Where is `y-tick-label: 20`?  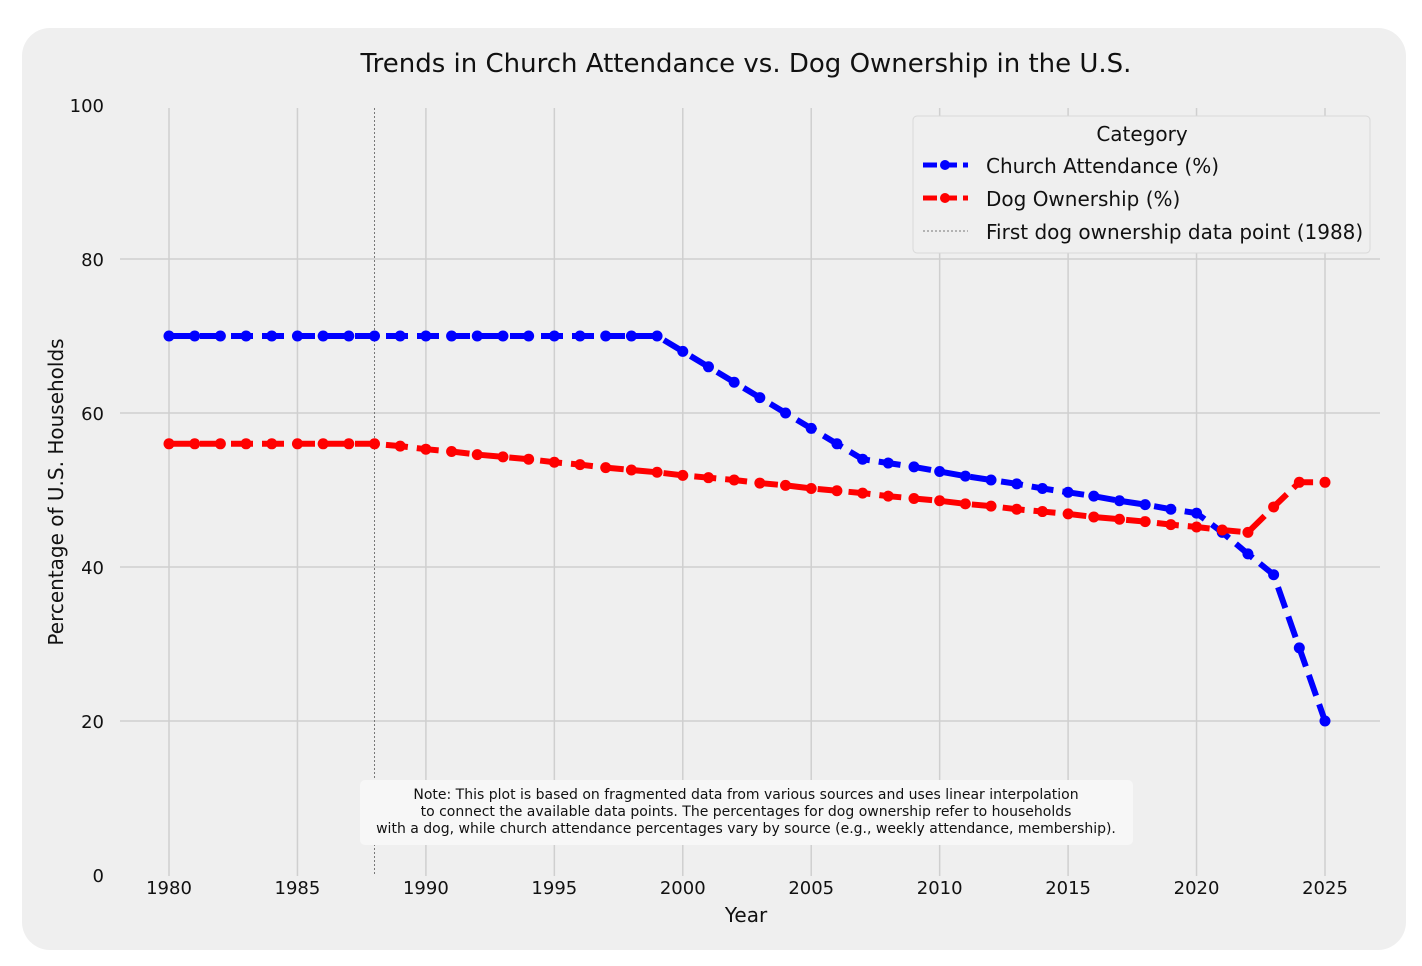
y-tick-label: 20 is located at coordinates (92, 722).